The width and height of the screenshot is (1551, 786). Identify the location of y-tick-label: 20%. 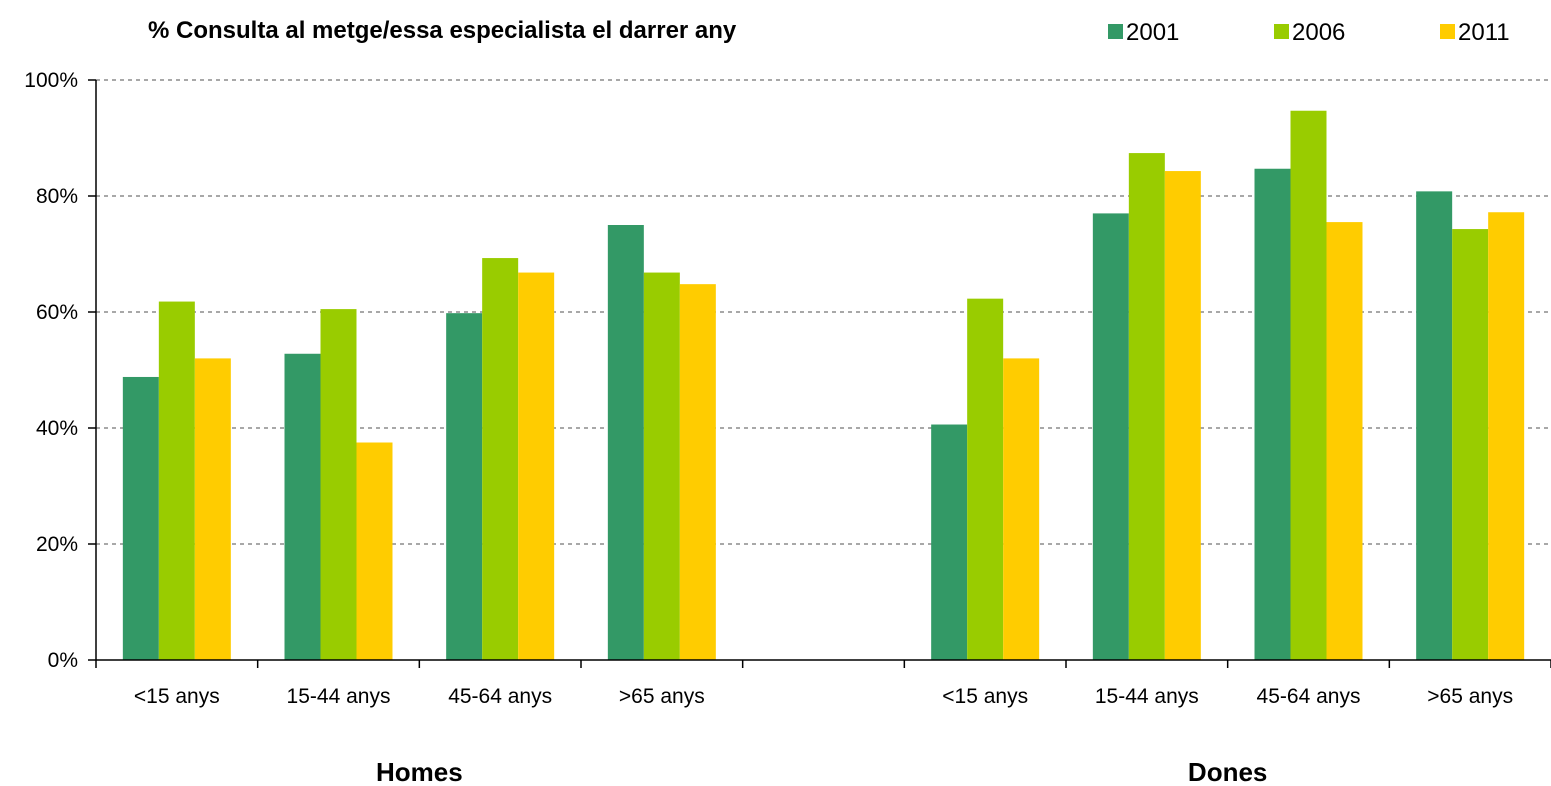
(57, 544).